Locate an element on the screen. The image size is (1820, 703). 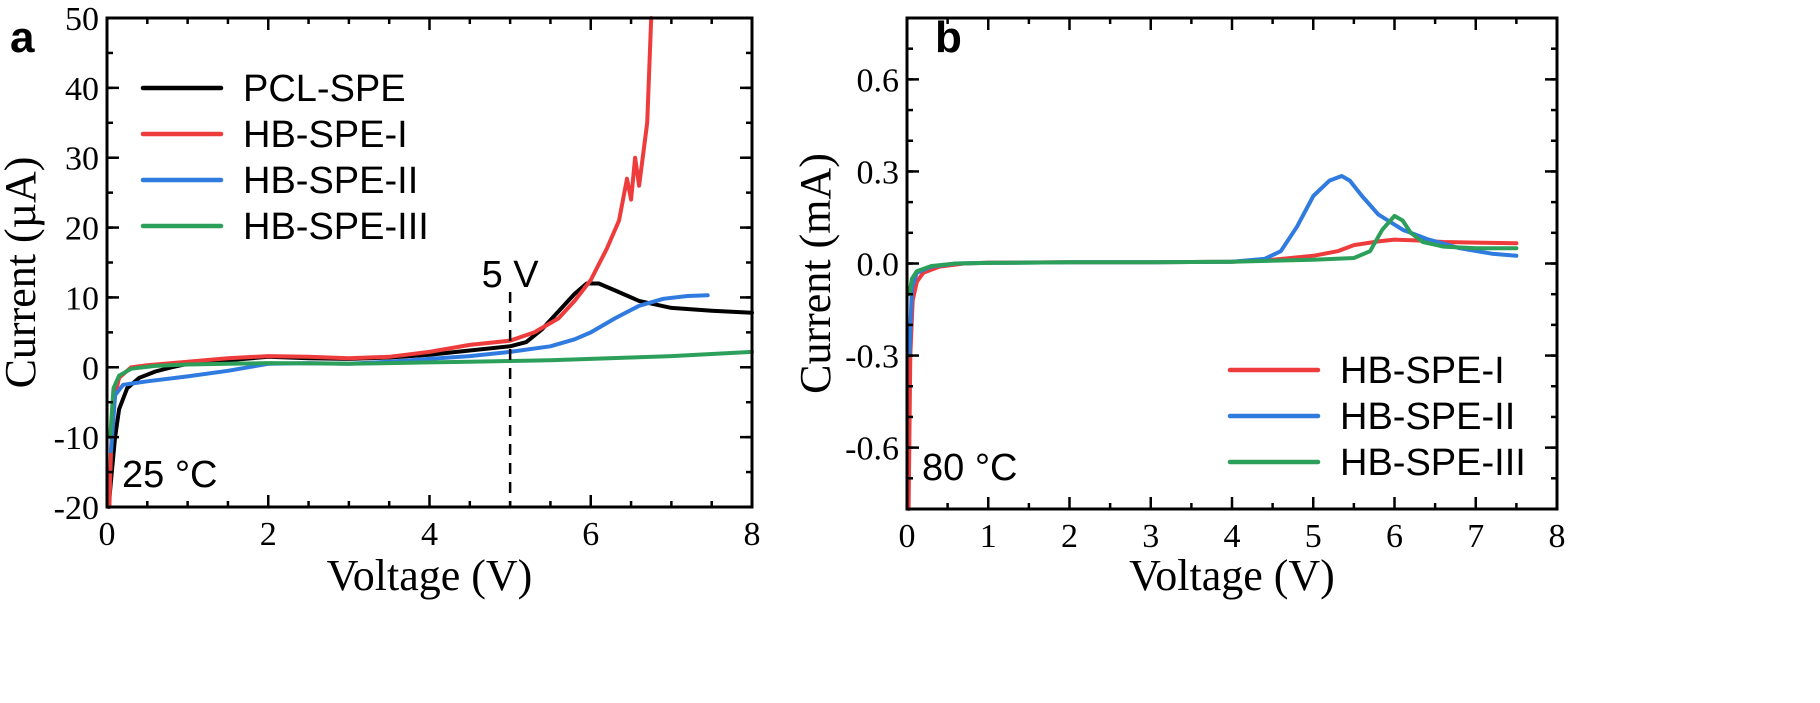
panel-b-x-tick-label: 6 is located at coordinates (1394, 536).